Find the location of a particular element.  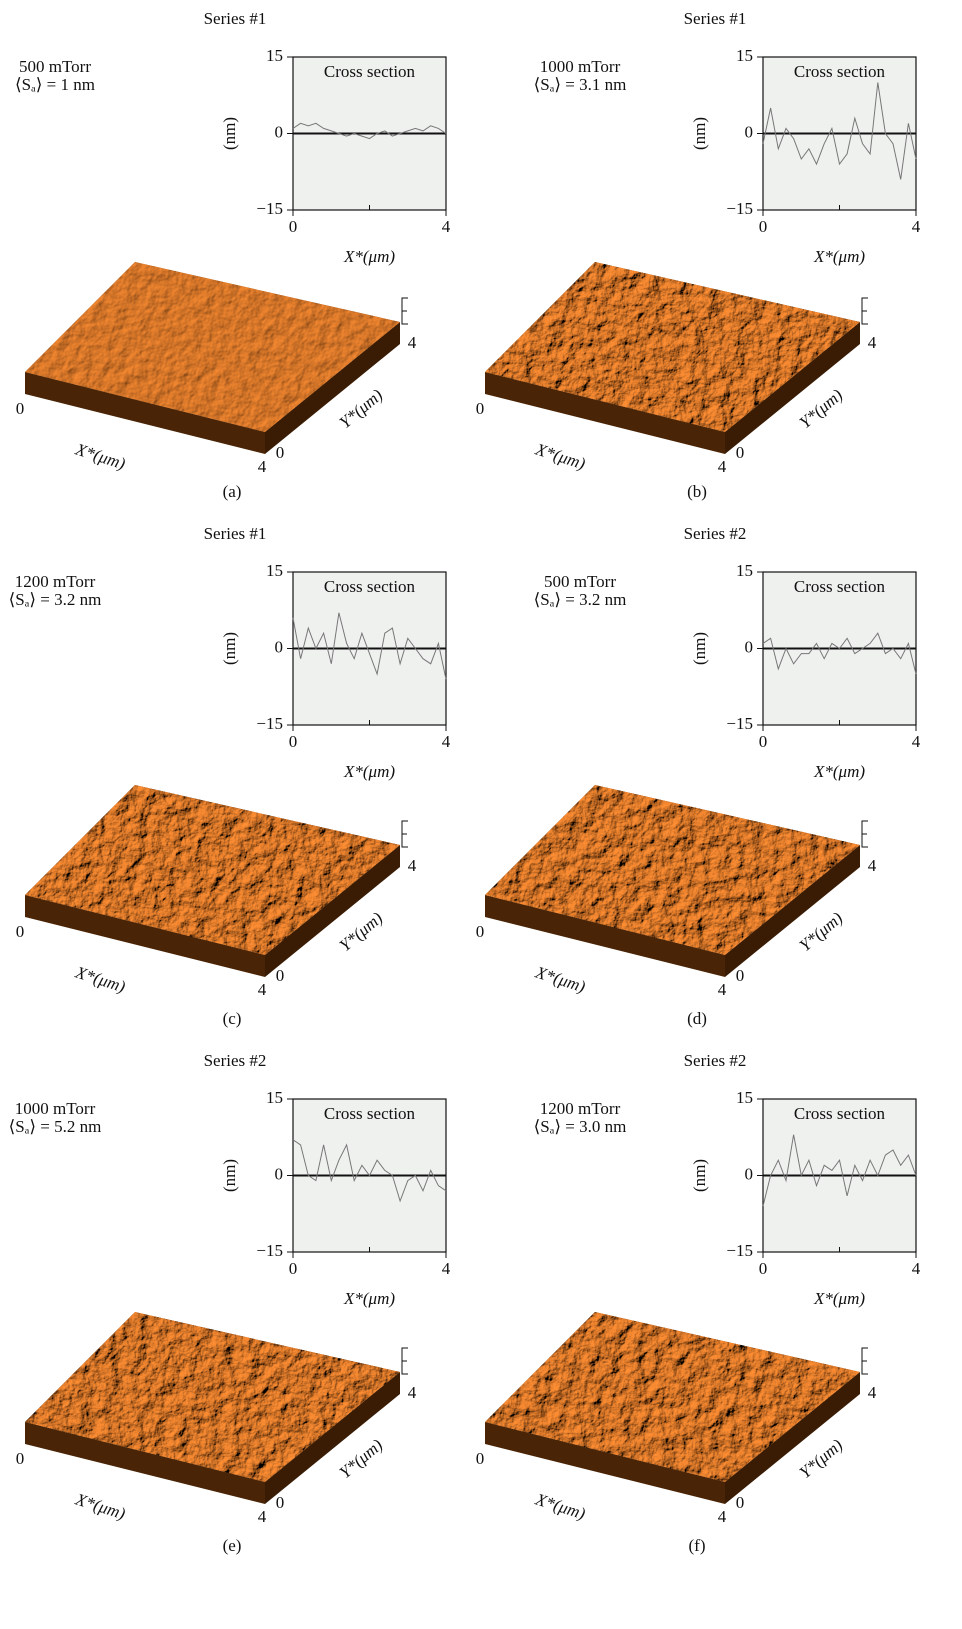

panel-label: (d) is located at coordinates (697, 1018).